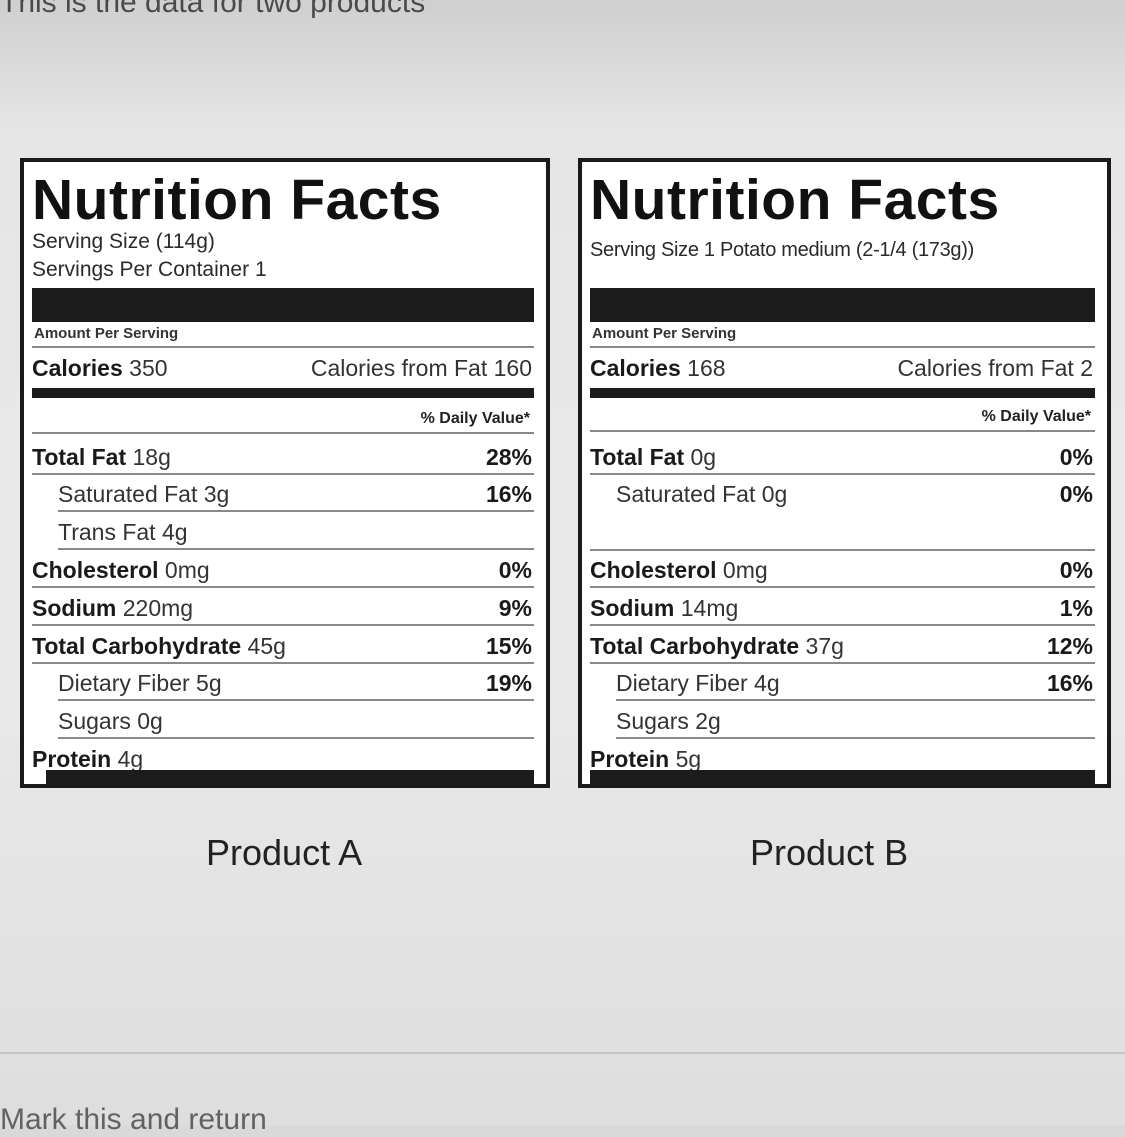  Describe the element at coordinates (562, 1053) in the screenshot. I see `divider-rule` at that location.